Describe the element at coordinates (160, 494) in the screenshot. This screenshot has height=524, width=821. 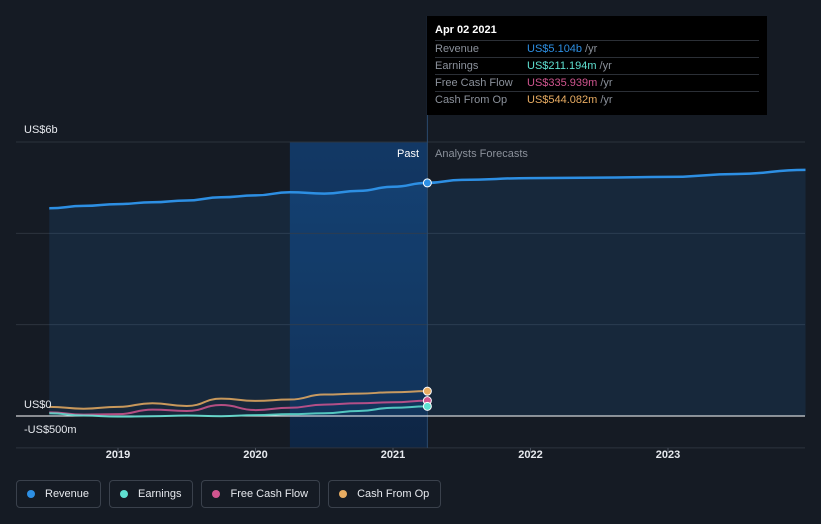
I see `legend-label: Earnings` at that location.